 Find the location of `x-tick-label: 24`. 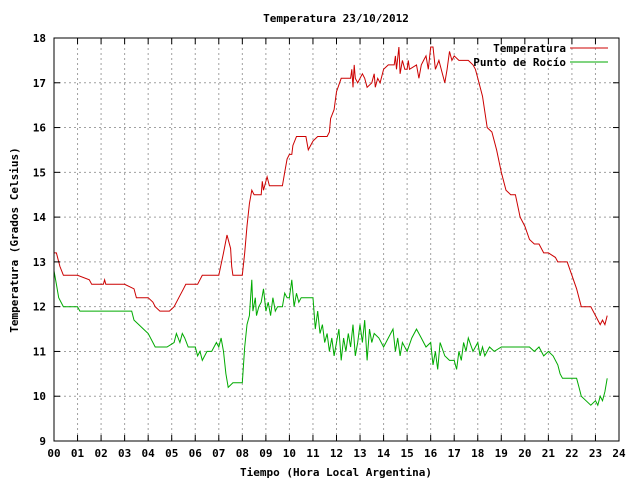

x-tick-label: 24 is located at coordinates (619, 453).